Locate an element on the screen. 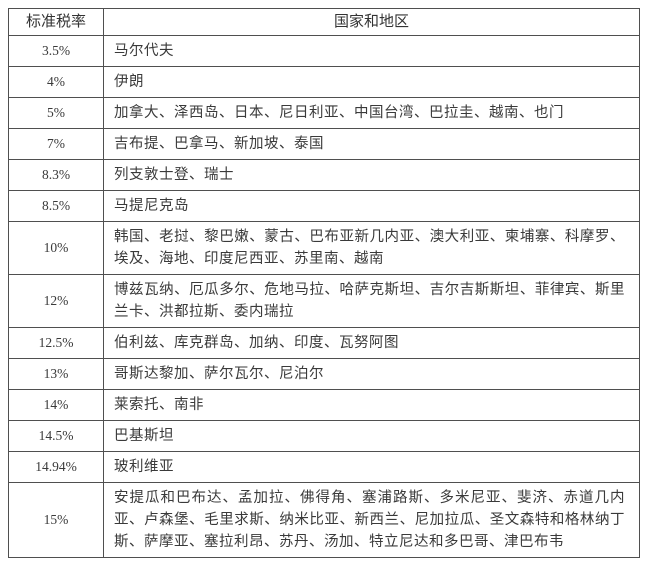  rate-cell: 14% is located at coordinates (56, 405).